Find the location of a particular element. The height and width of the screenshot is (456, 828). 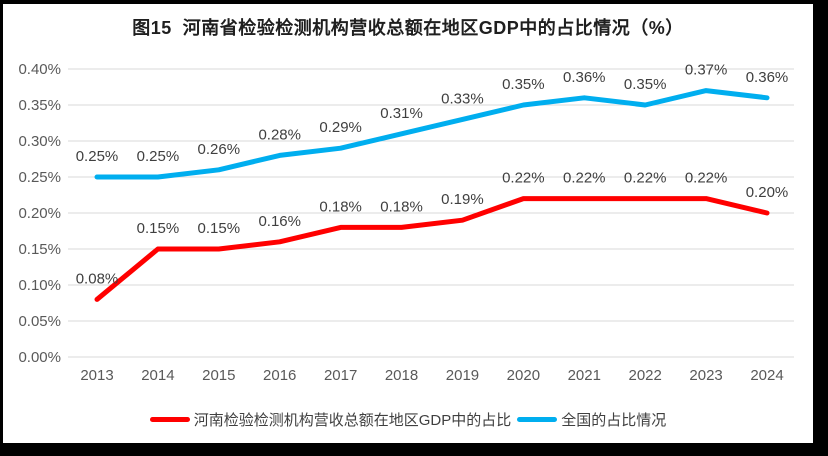

legend-swatch-henan is located at coordinates (169, 419).